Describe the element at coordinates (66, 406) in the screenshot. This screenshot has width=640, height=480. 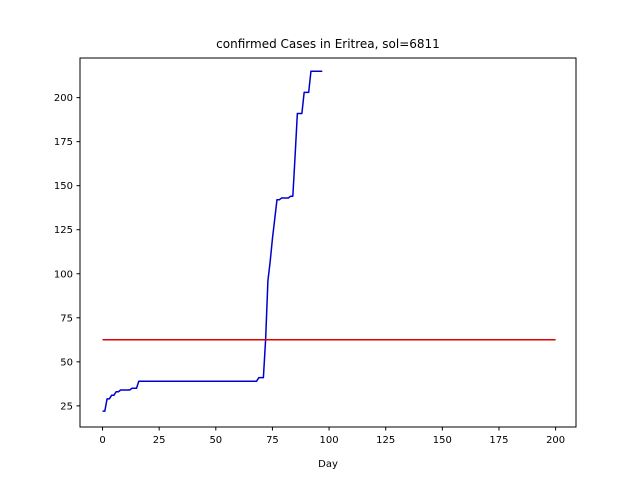
I see `y-tick-label: 25` at that location.